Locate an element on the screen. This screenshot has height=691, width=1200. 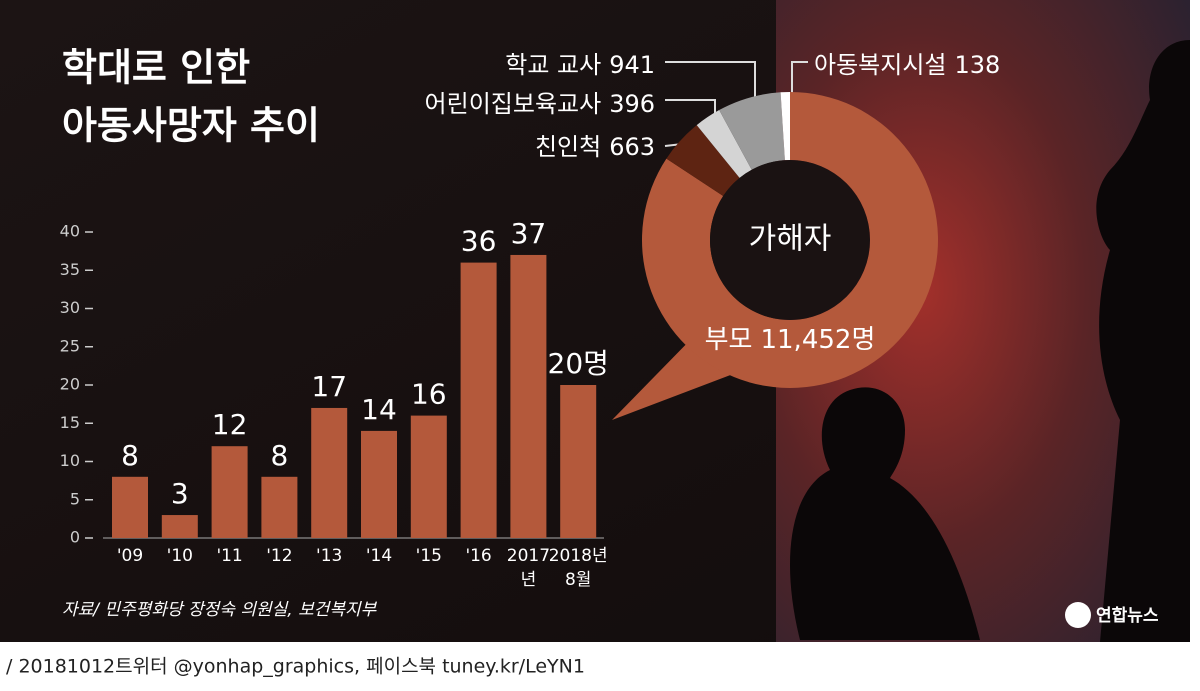
value-label: 36 is located at coordinates (479, 241).